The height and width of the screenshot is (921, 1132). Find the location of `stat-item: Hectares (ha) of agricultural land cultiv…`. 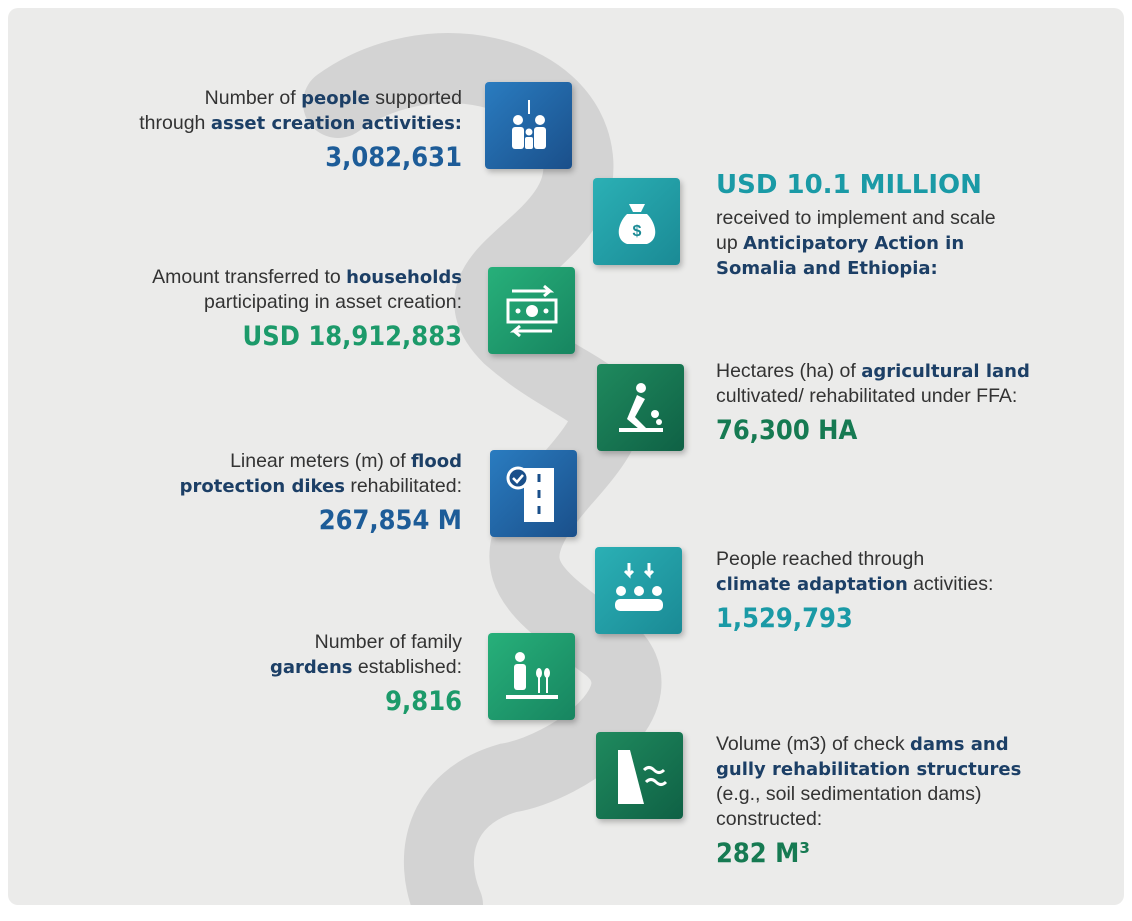

stat-item: Hectares (ha) of agricultural land cultiv… is located at coordinates (873, 405).